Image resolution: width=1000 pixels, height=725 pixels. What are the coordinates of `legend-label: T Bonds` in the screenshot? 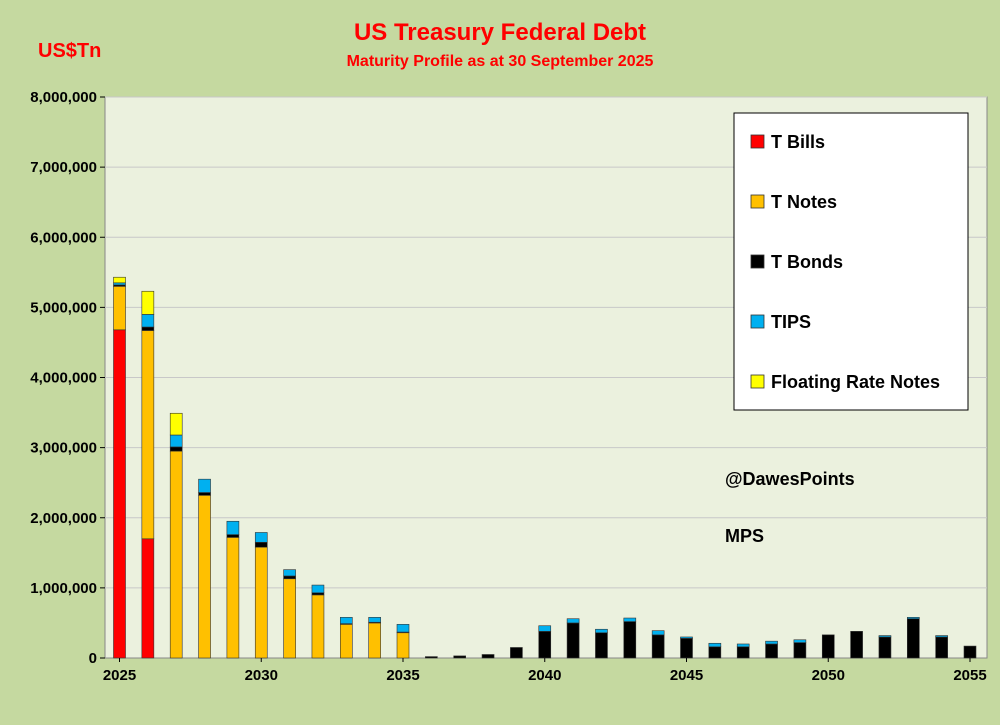 It's located at (807, 262).